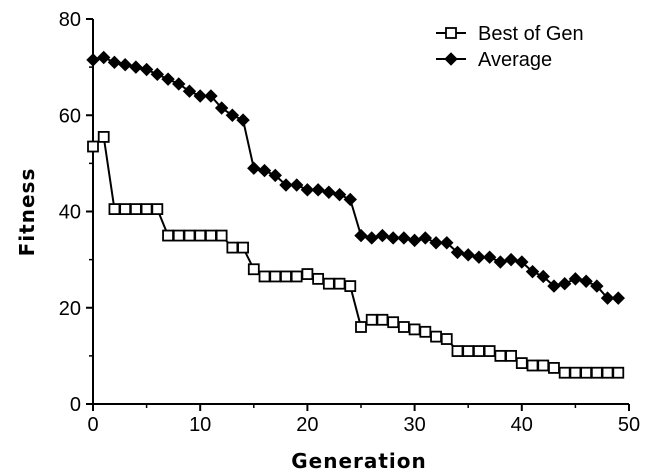 This screenshot has width=657, height=472. I want to click on legend-entry: Best of Gen, so click(510, 34).